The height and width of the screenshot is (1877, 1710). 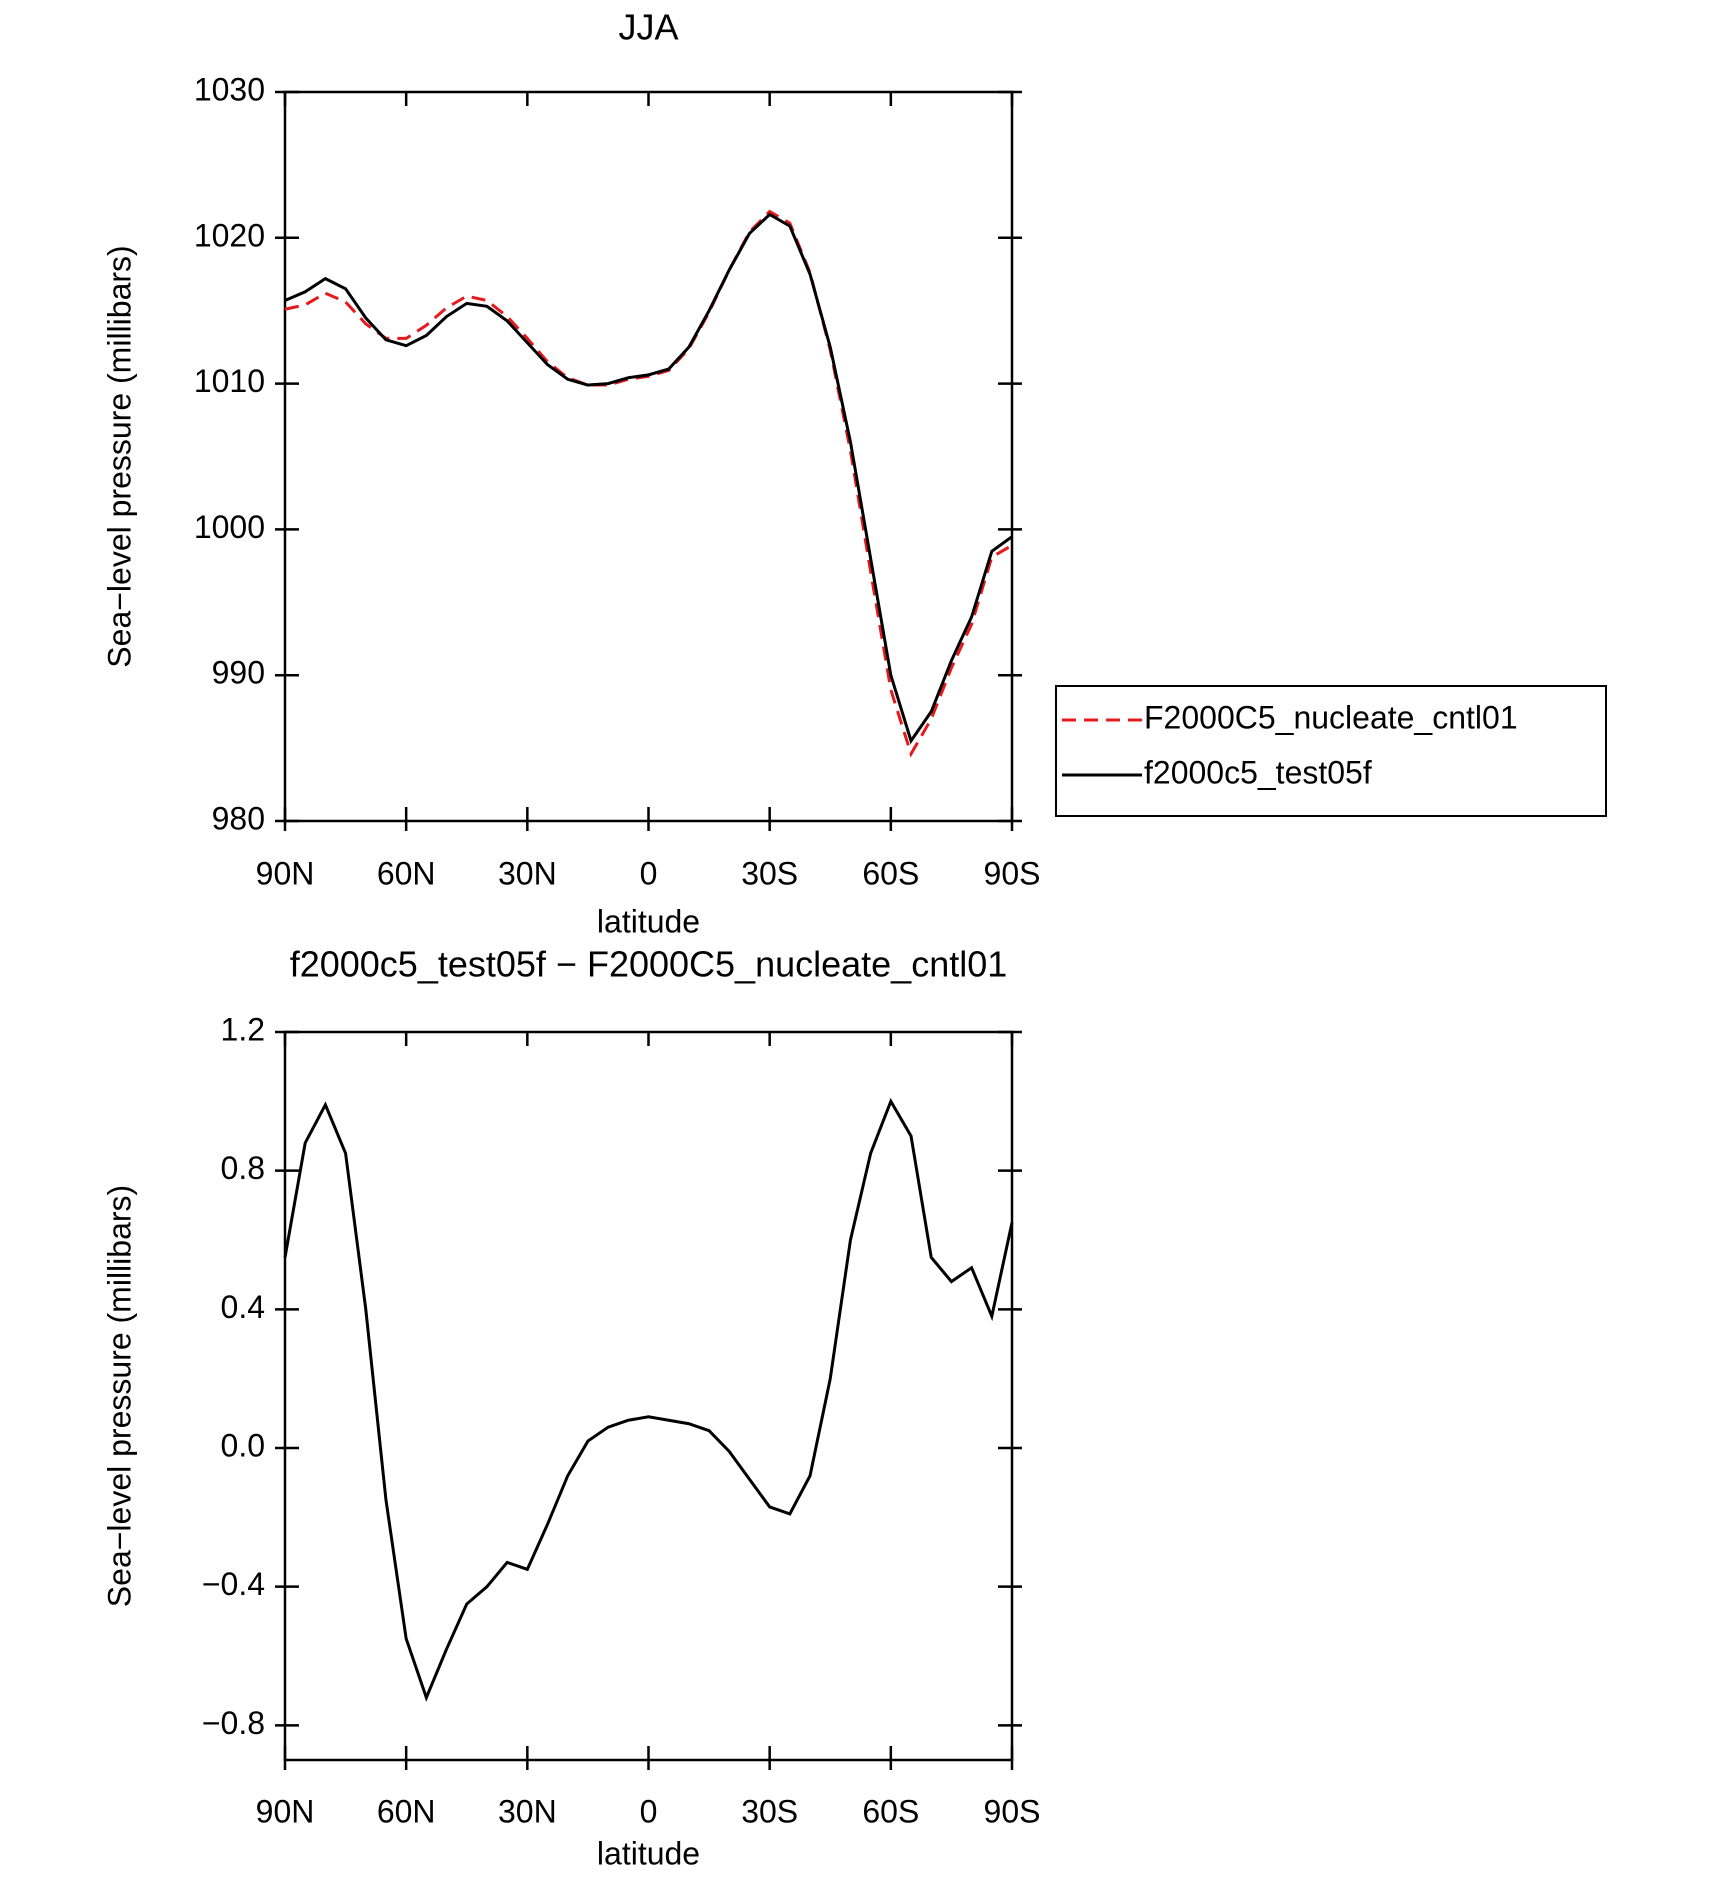 What do you see at coordinates (1331, 751) in the screenshot?
I see `legend-box` at bounding box center [1331, 751].